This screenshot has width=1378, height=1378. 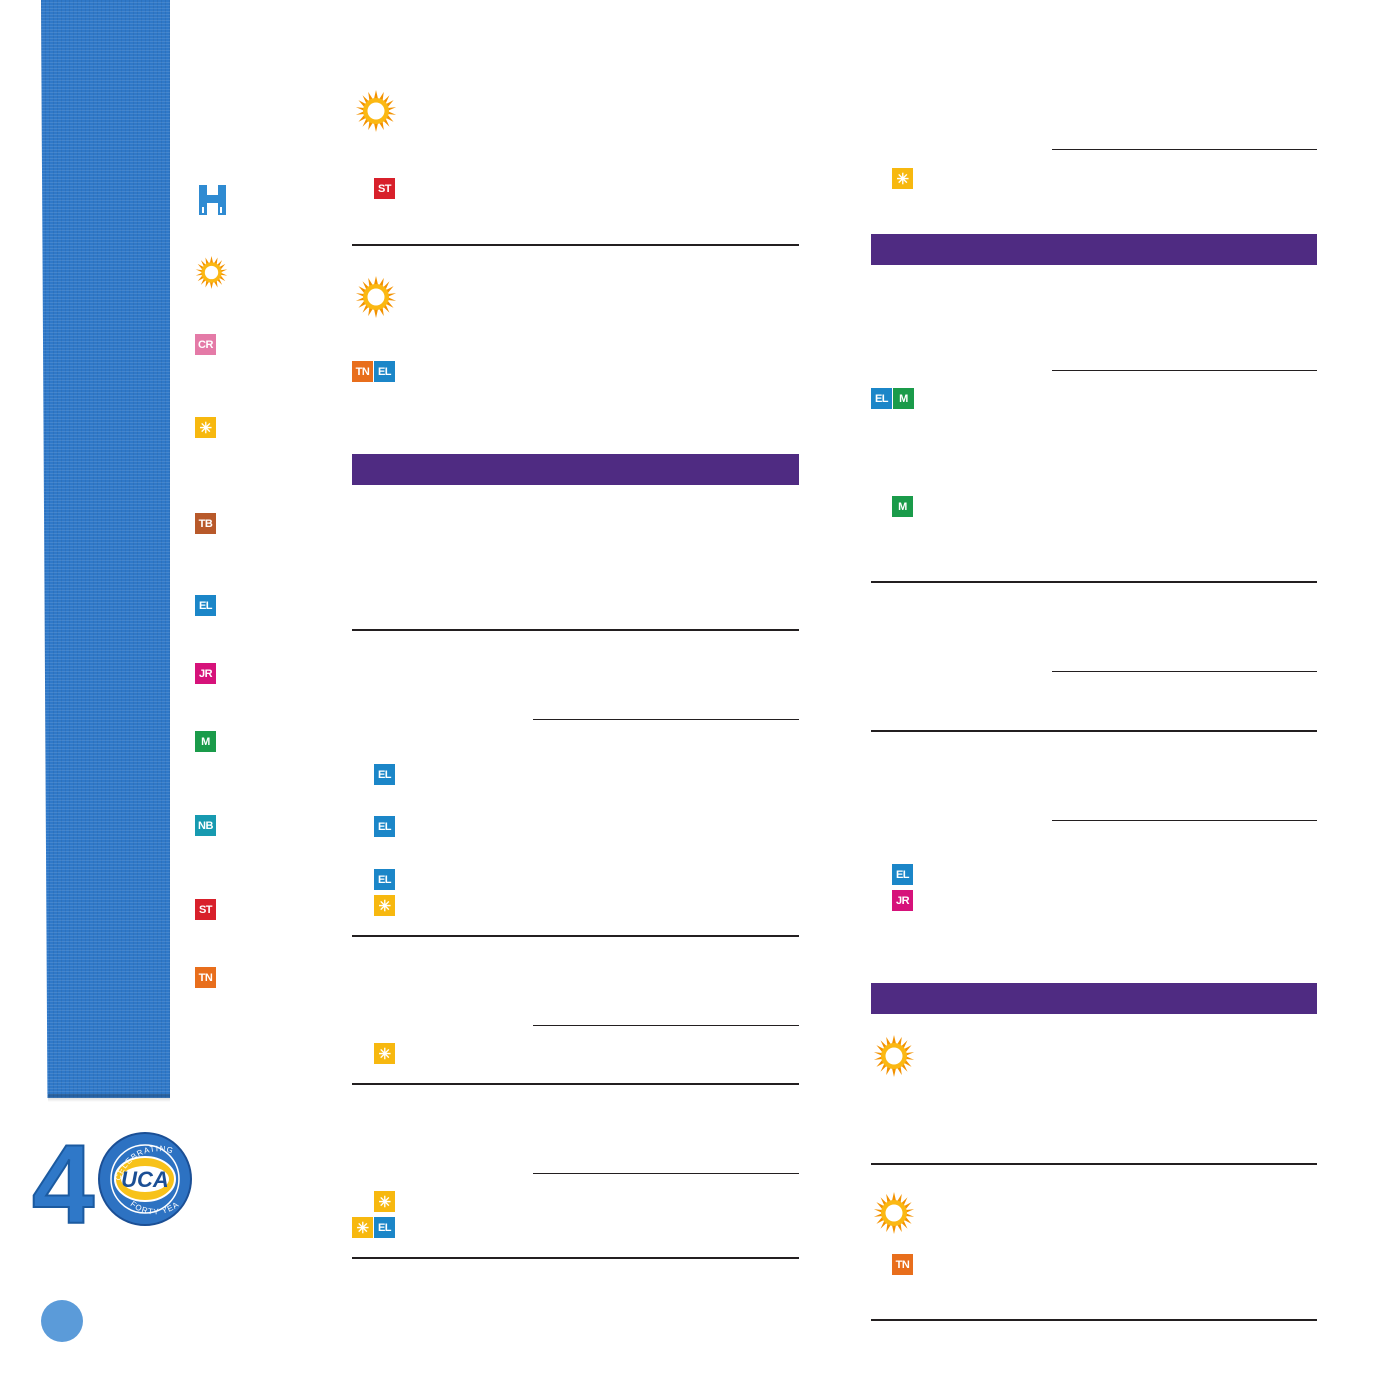 I want to click on badge-tb: TB, so click(x=205, y=523).